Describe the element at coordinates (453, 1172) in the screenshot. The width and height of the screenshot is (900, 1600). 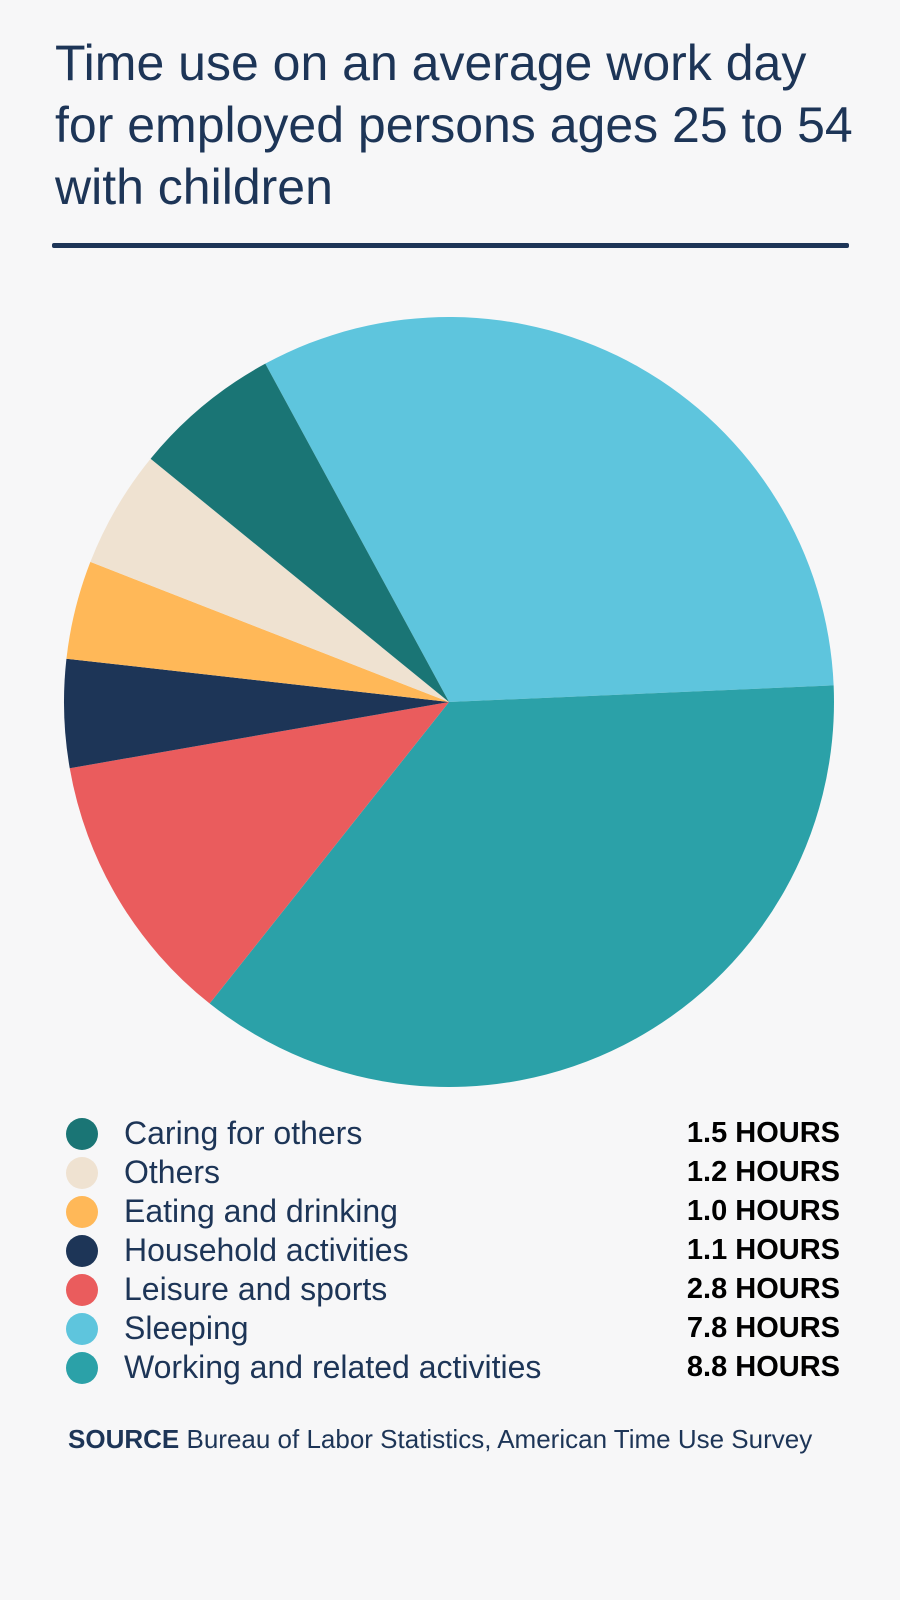
I see `legend-row: Others 1.2 HOURS` at that location.